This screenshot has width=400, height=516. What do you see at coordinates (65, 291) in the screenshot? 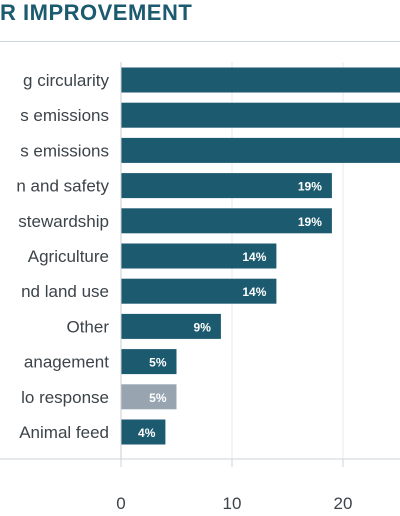
I see `category-label: nd land use` at bounding box center [65, 291].